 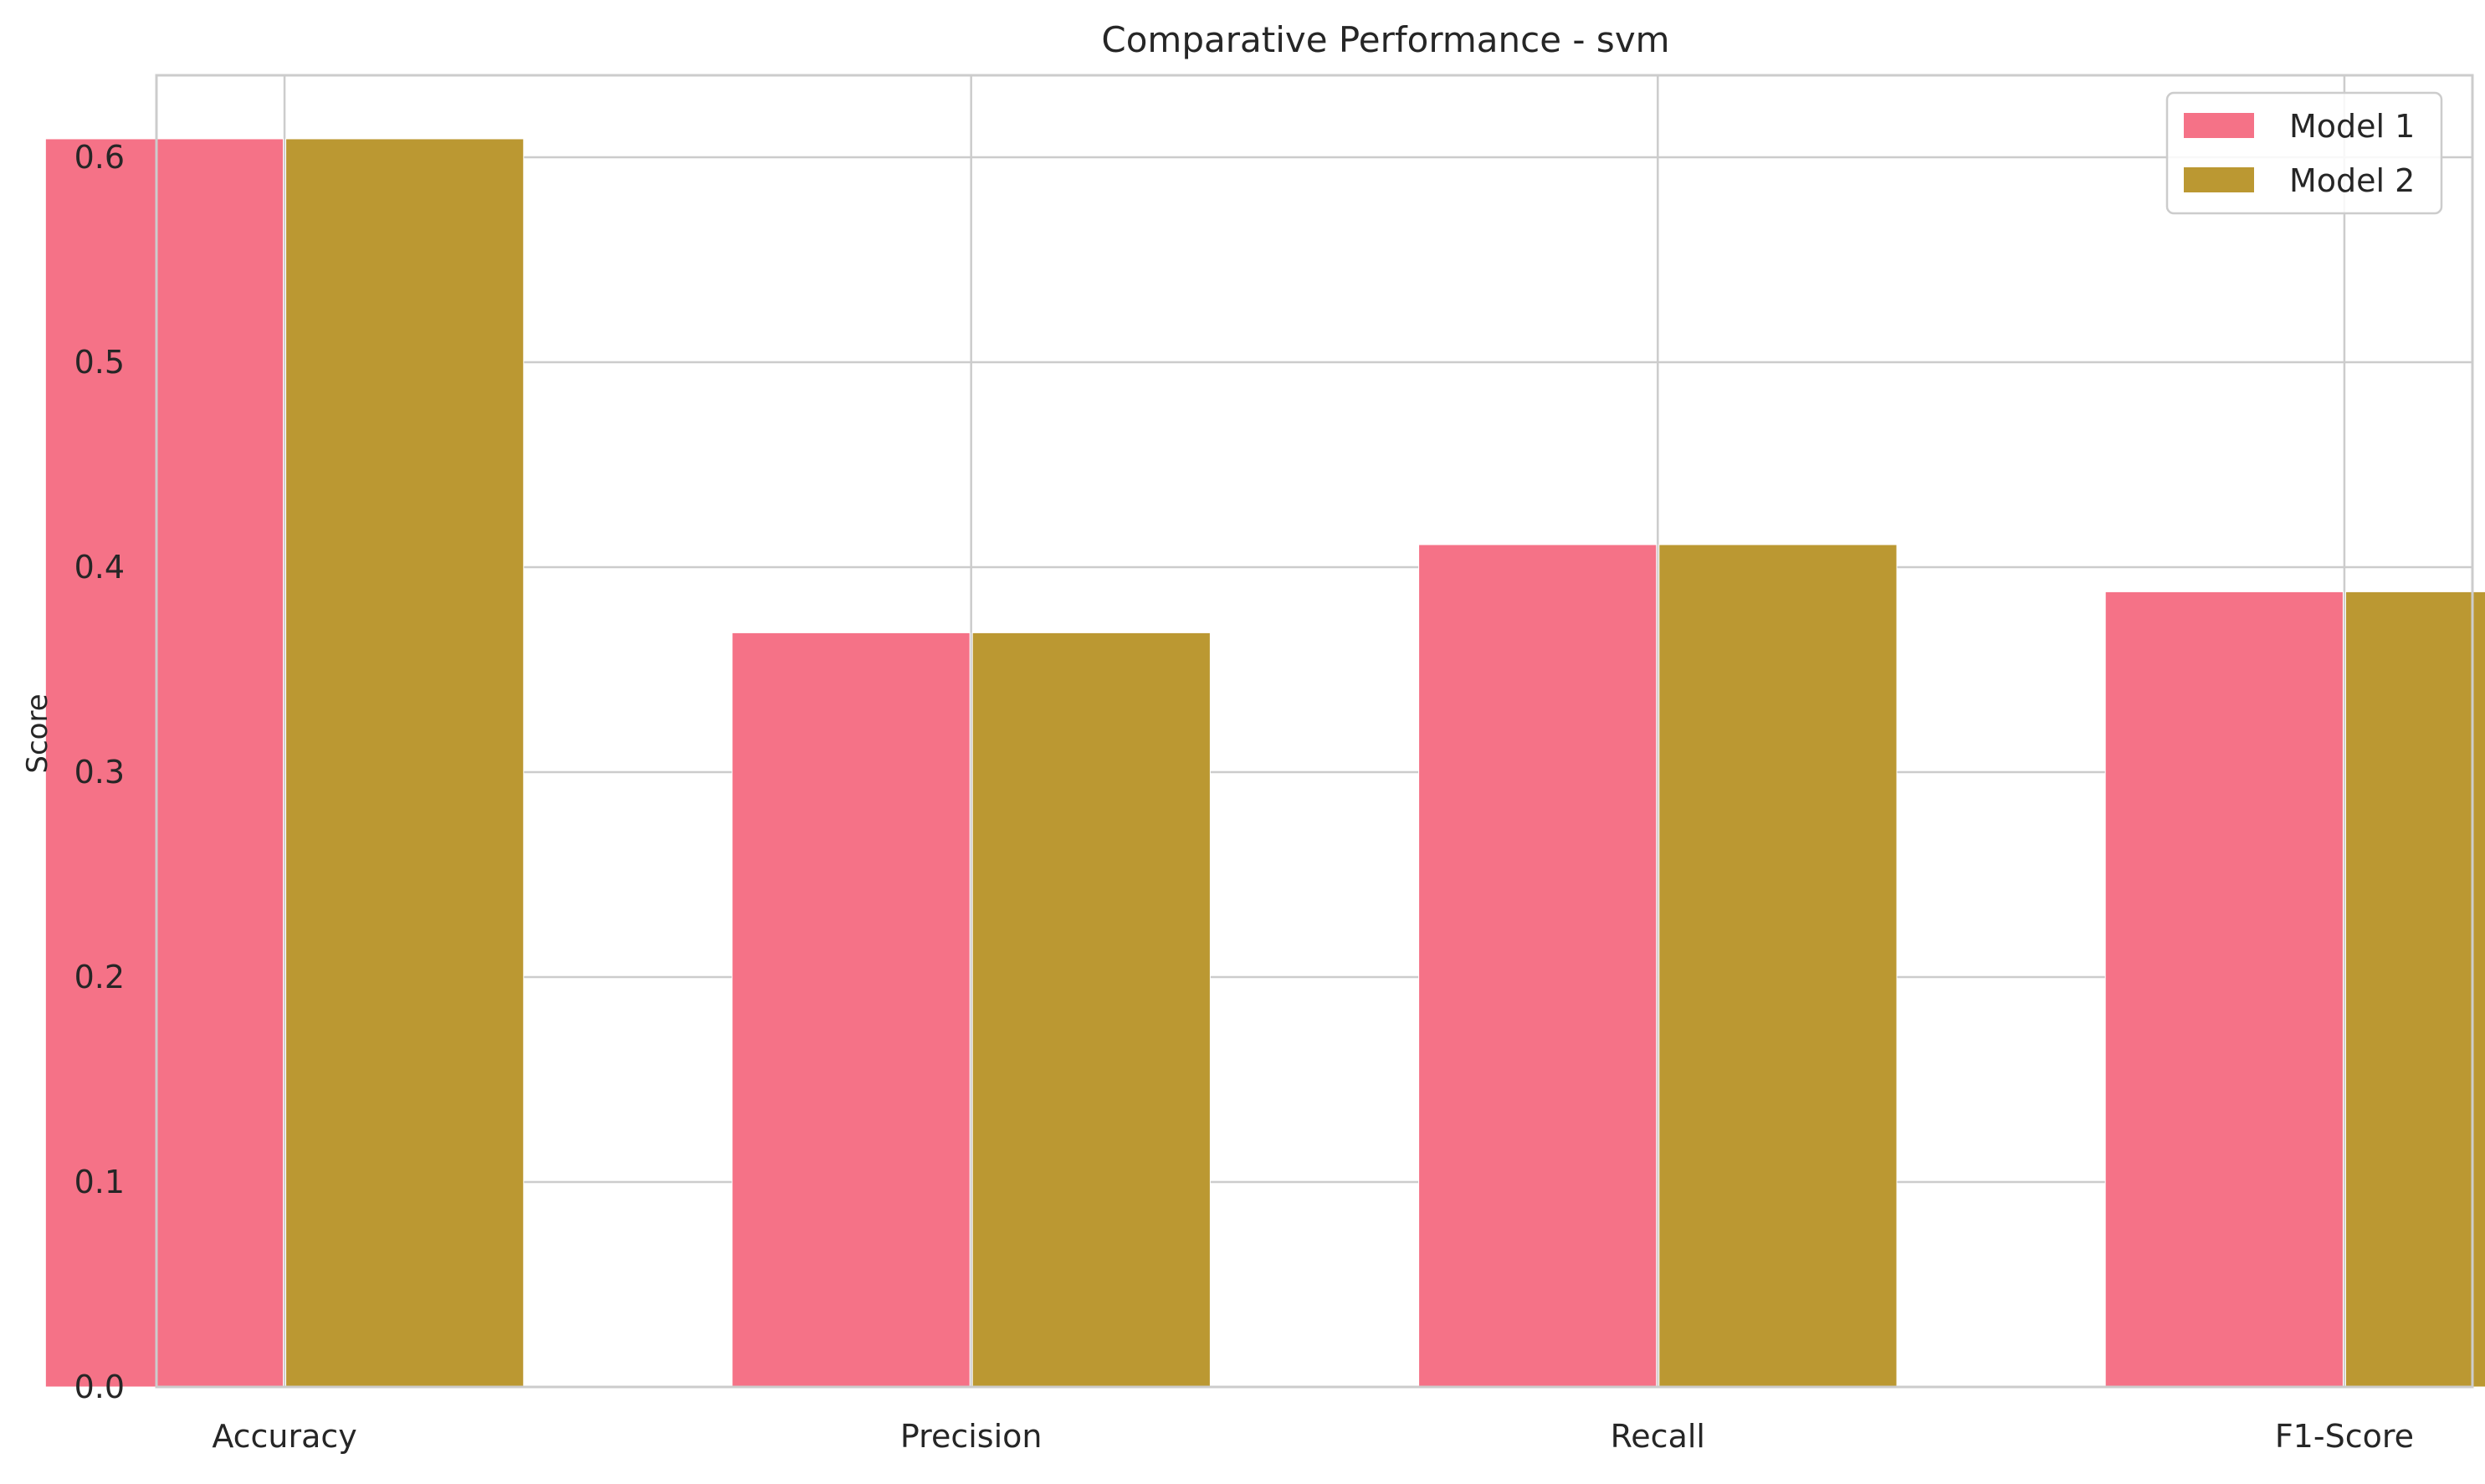 What do you see at coordinates (851, 1010) in the screenshot?
I see `bar-model-1-precision` at bounding box center [851, 1010].